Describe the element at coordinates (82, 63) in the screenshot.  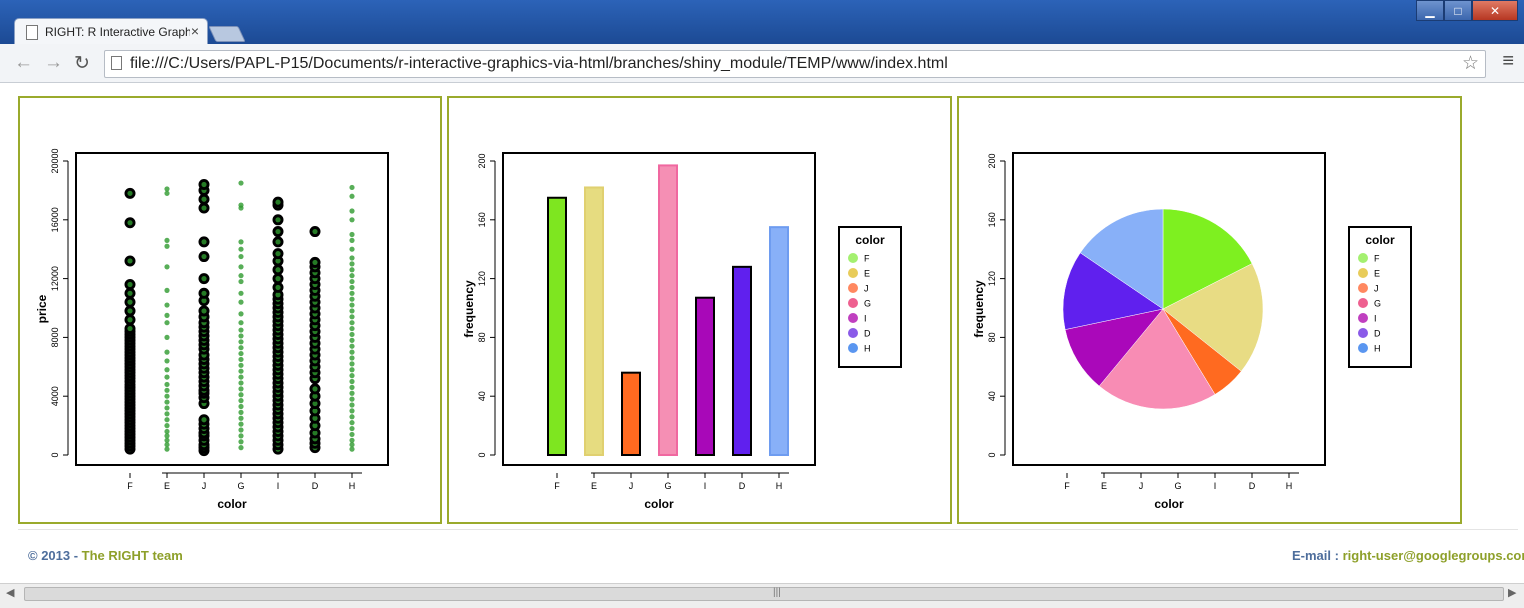
I see `reload-icon: ↻` at that location.